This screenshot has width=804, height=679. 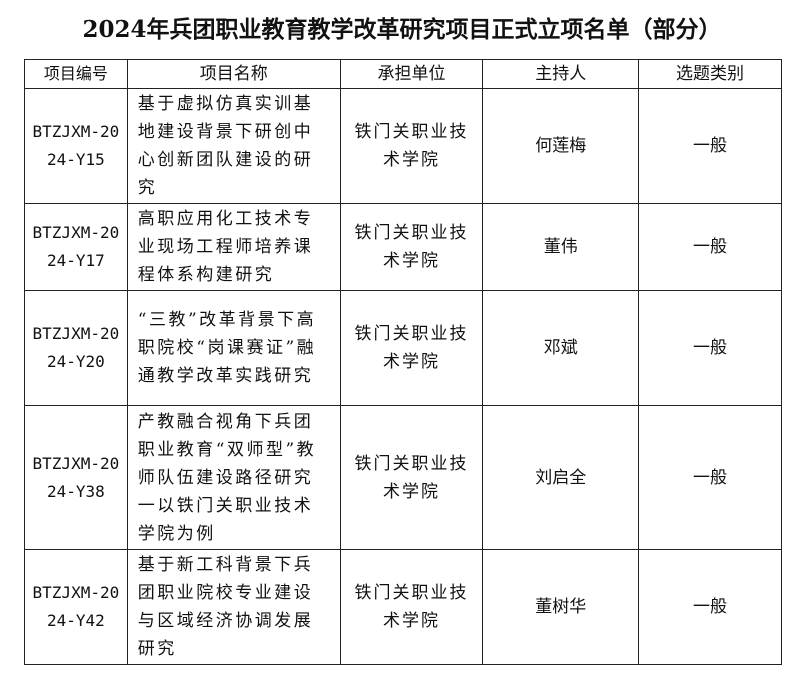 I want to click on project-name: 基于新工科背景下兵团职业院校专业建设与区域经济协调发展研究, so click(x=233, y=607).